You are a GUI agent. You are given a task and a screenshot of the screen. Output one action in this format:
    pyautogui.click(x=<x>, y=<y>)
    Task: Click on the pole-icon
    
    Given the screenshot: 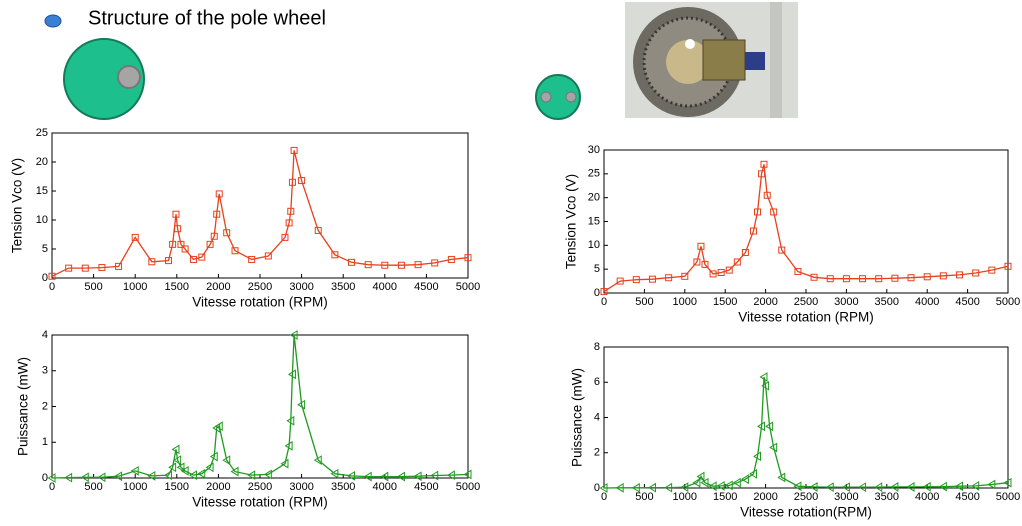 What is the action you would take?
    pyautogui.click(x=571, y=97)
    